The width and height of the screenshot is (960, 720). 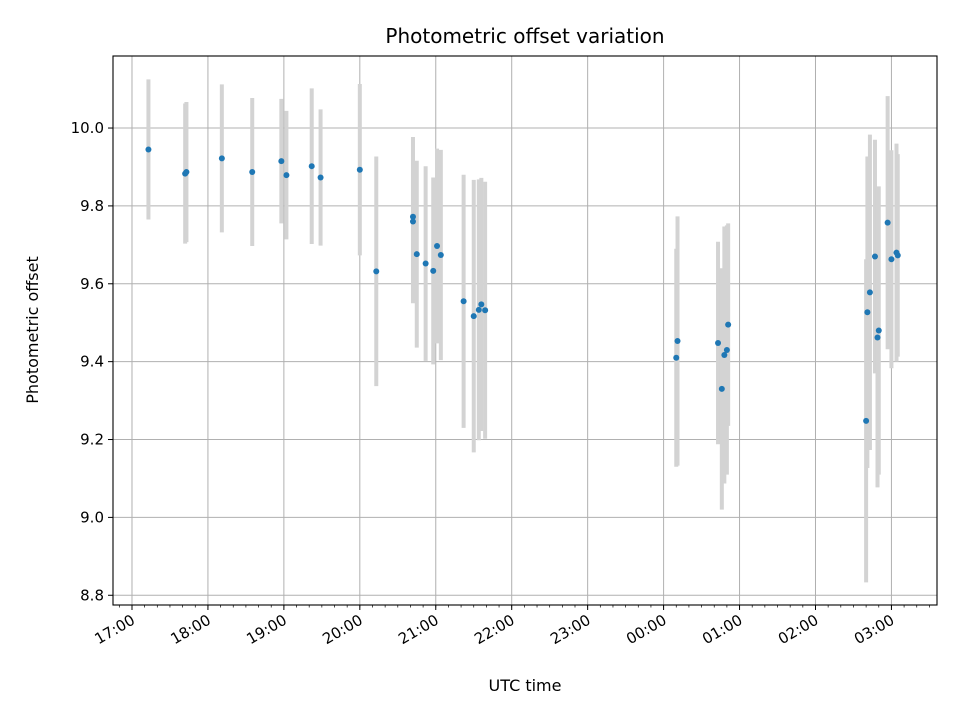 I want to click on y-tick-label: 10.0, so click(x=87, y=128).